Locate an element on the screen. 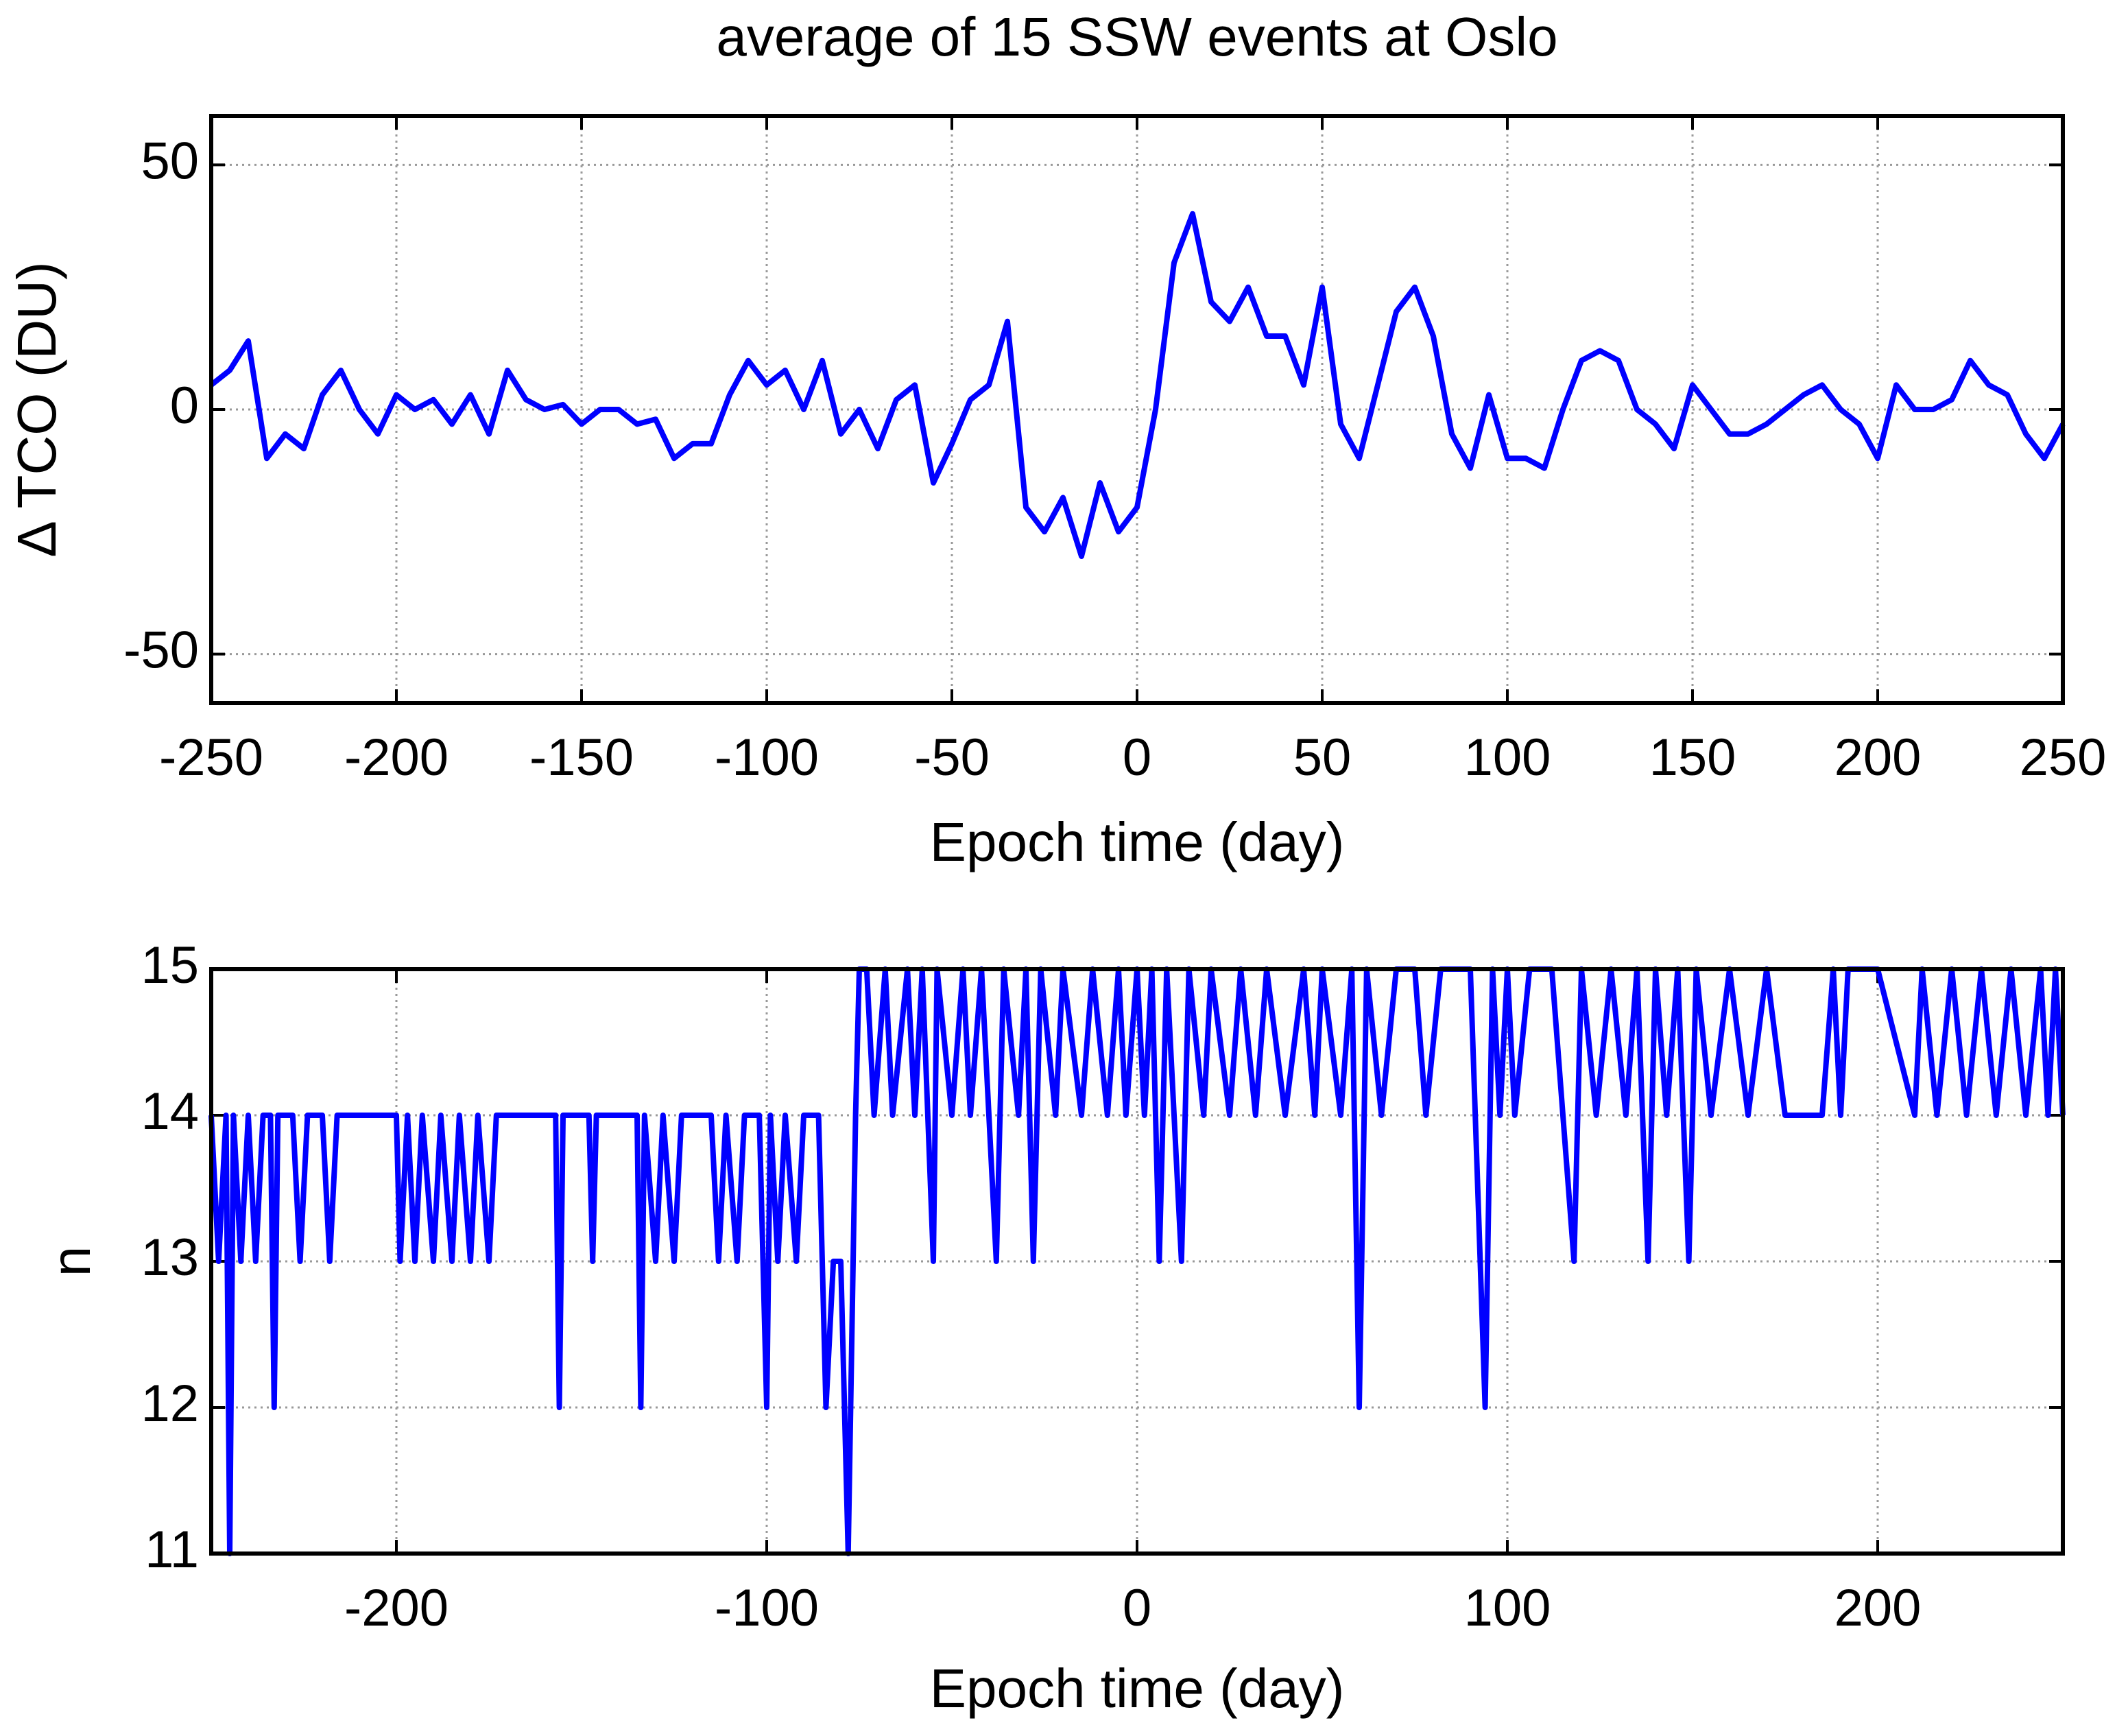 The image size is (2128, 1736). y-axis-label: Δ TCO (DU) is located at coordinates (36, 409).